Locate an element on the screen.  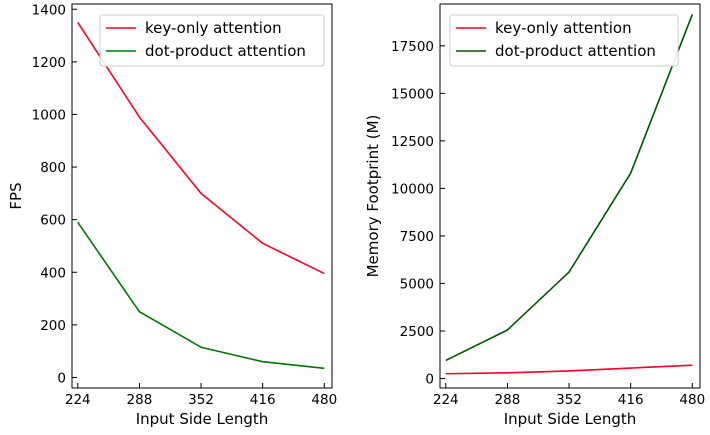
memory-series-key-only-line is located at coordinates (569, 369).